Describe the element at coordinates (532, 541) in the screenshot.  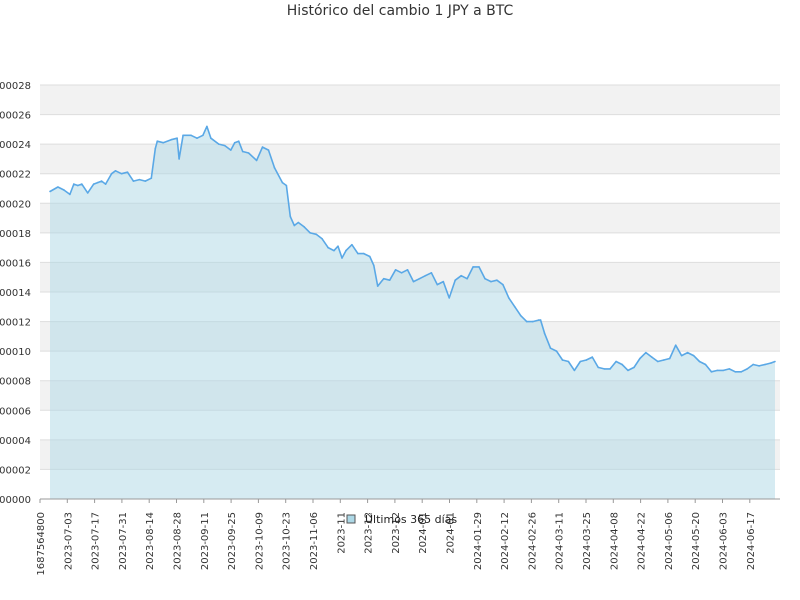
I see `x-tick-label: 2024-02-26` at that location.